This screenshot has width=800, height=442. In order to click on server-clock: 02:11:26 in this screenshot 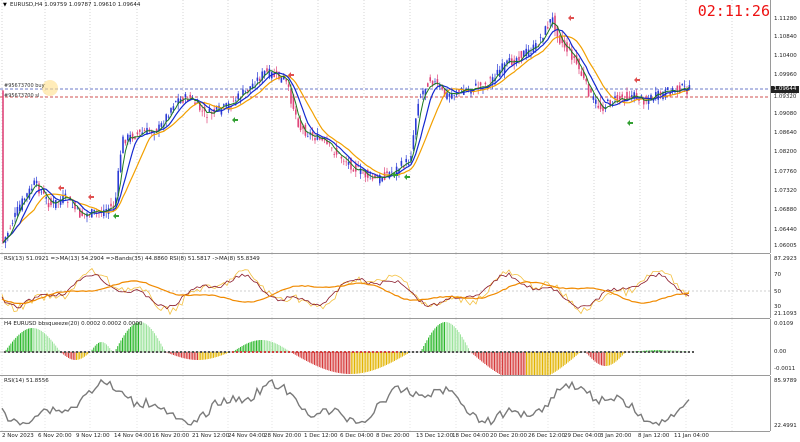, I will do `click(733, 11)`.